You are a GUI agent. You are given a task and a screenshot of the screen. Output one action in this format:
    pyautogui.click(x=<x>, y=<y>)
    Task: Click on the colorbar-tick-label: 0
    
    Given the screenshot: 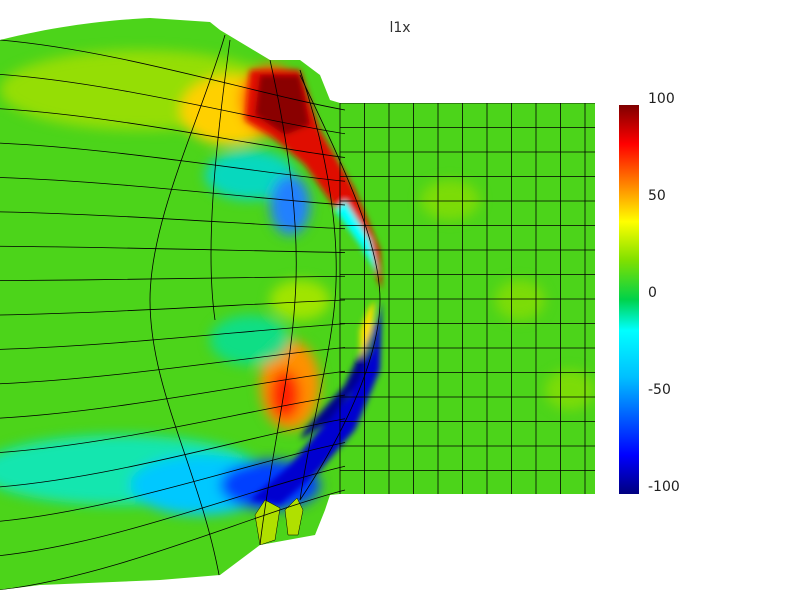 What is the action you would take?
    pyautogui.click(x=652, y=293)
    